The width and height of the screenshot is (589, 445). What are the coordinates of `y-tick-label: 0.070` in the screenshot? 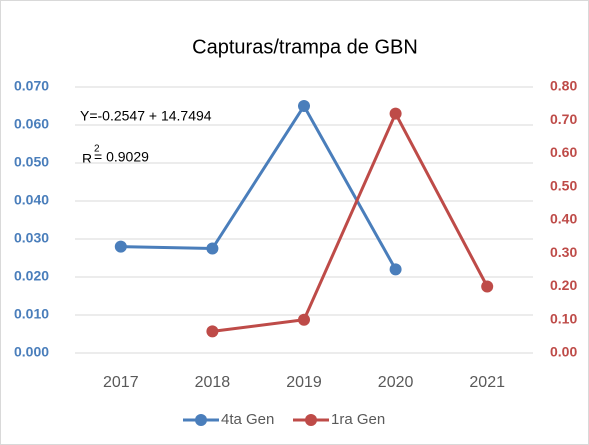 It's located at (31, 86).